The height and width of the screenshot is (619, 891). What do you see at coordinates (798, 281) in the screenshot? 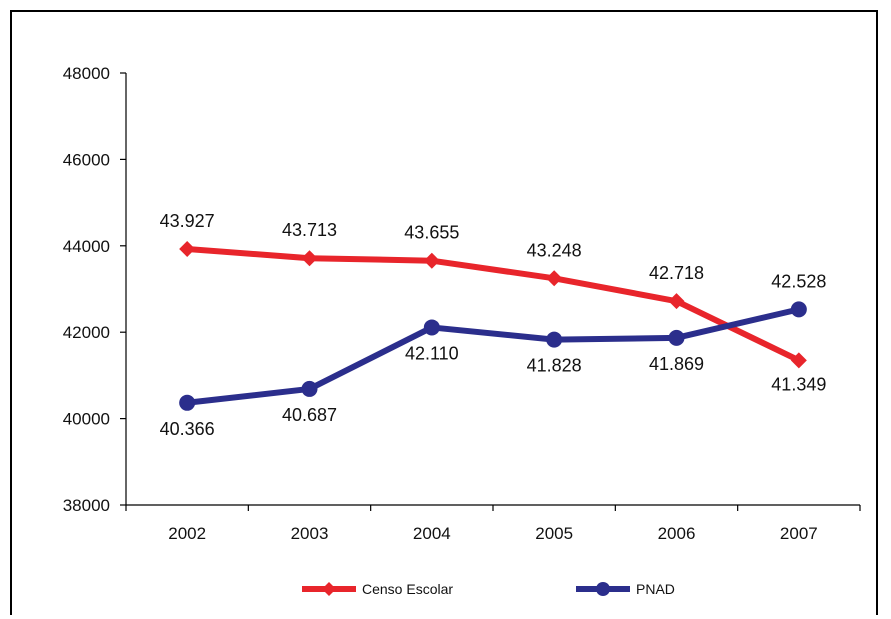
I see `data-label: 42.528` at bounding box center [798, 281].